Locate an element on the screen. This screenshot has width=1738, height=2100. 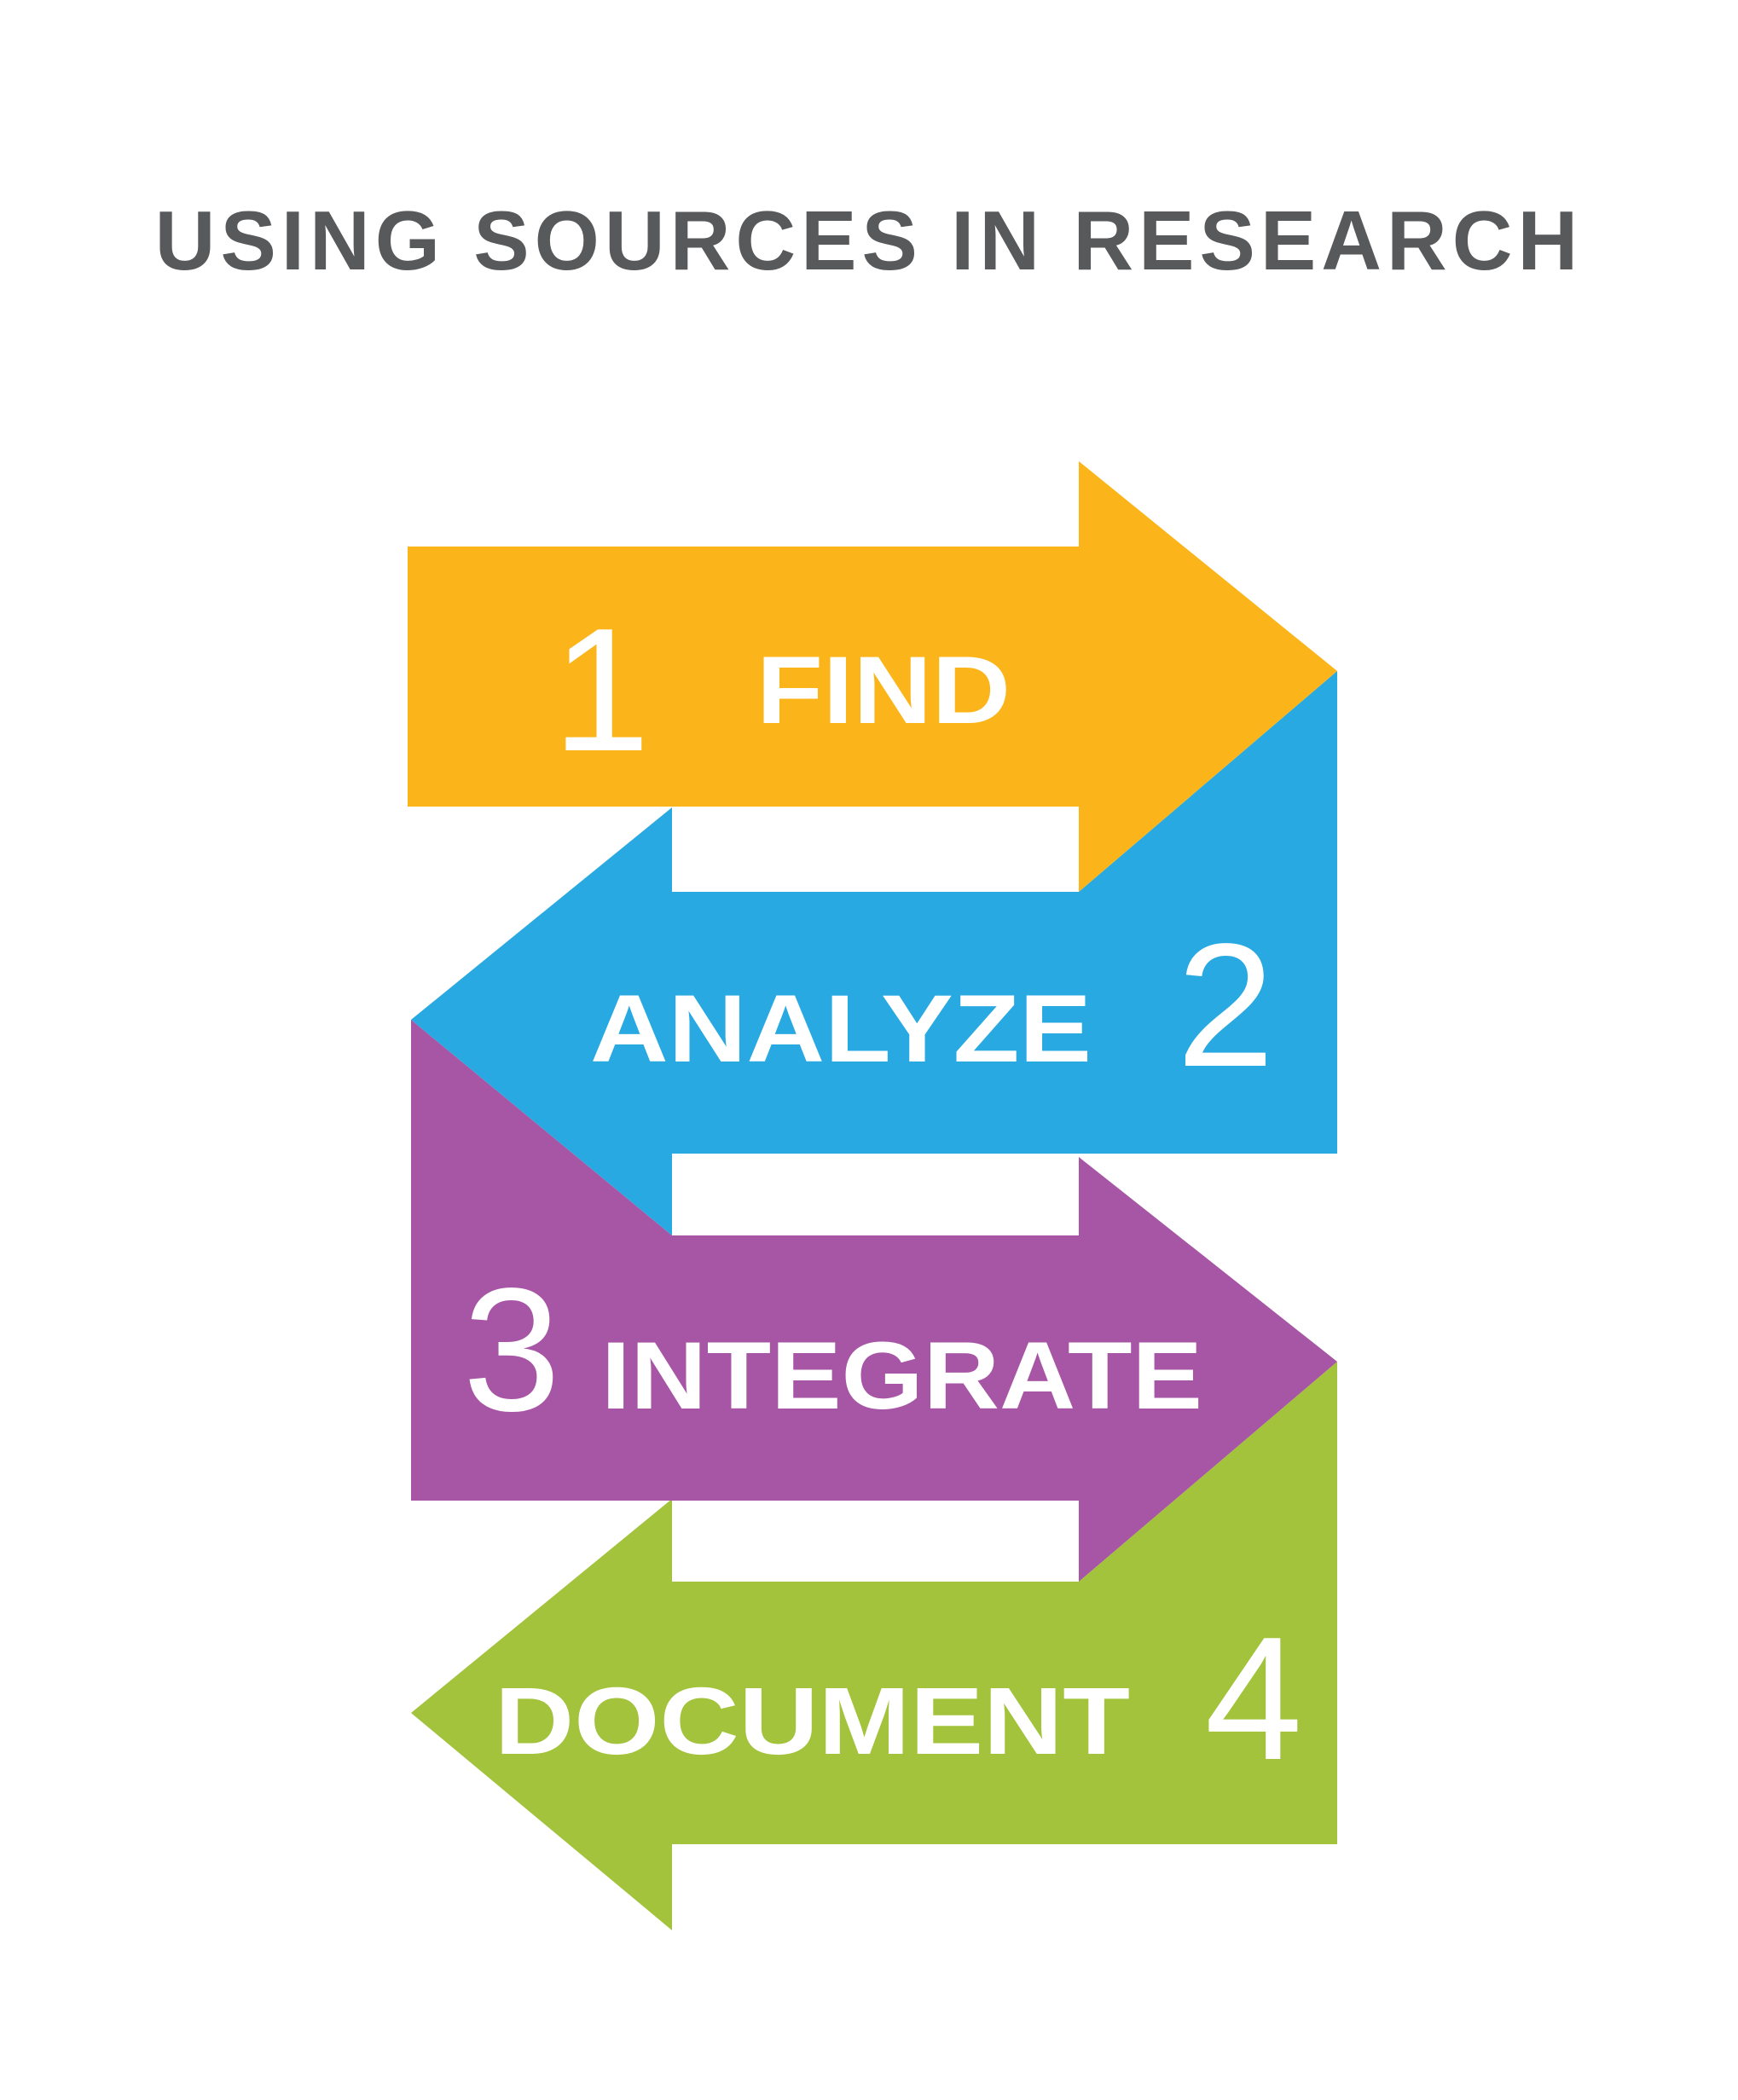
step-3-label: INTEGRATE is located at coordinates (902, 1375).